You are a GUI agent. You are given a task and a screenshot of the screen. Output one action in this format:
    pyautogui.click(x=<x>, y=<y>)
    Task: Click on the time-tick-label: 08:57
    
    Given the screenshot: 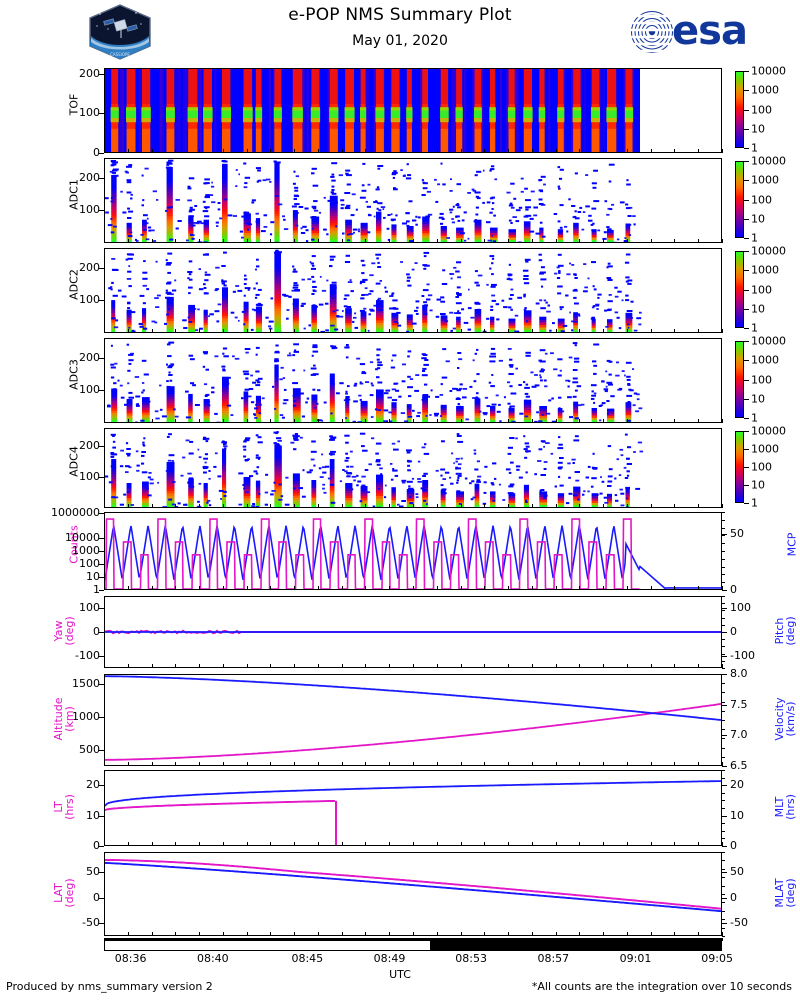 What is the action you would take?
    pyautogui.click(x=553, y=958)
    